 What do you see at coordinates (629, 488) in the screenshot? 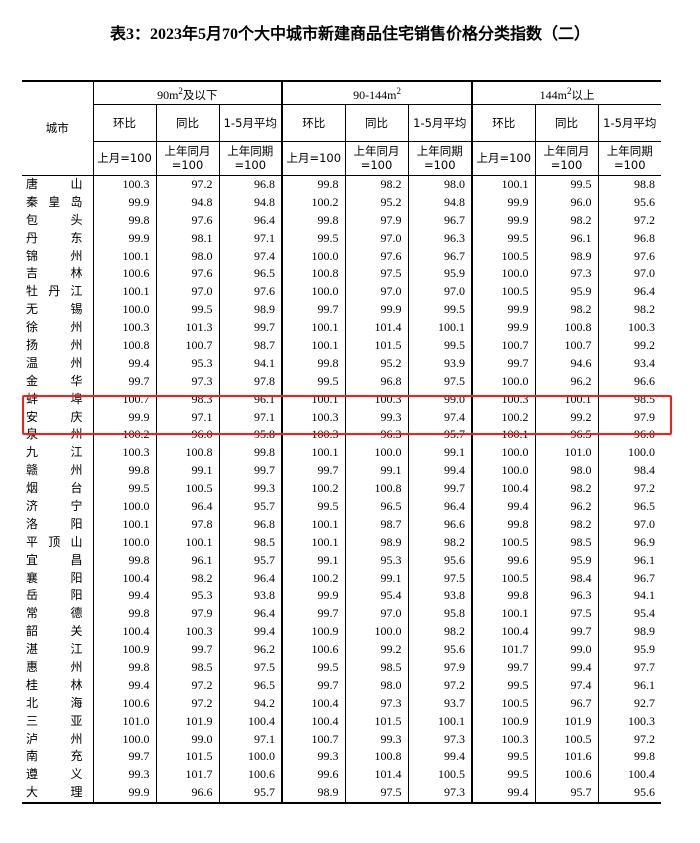
I see `index-value: 97.2` at bounding box center [629, 488].